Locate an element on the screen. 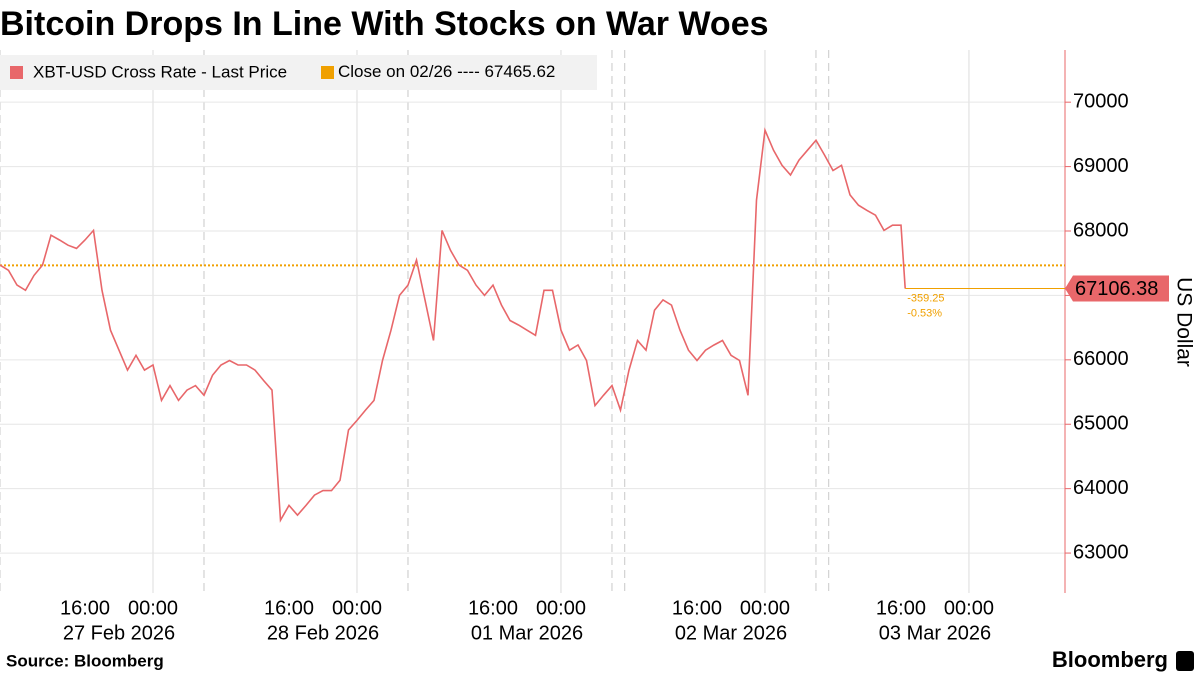  last-value-label: 67106.38 is located at coordinates (1116, 289).